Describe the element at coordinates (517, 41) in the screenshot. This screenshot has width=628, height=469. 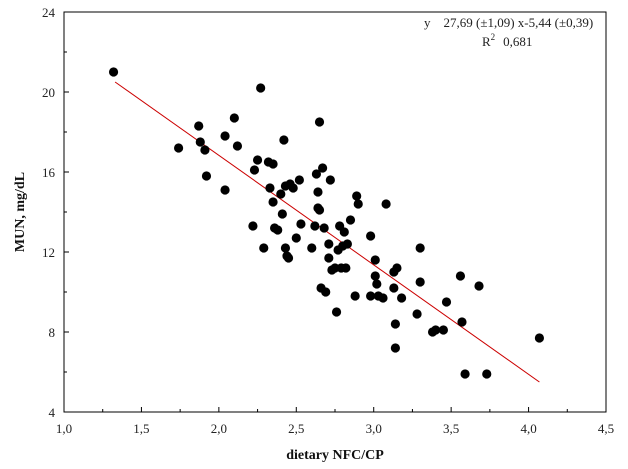
I see `equation-r-value: 0,681` at that location.